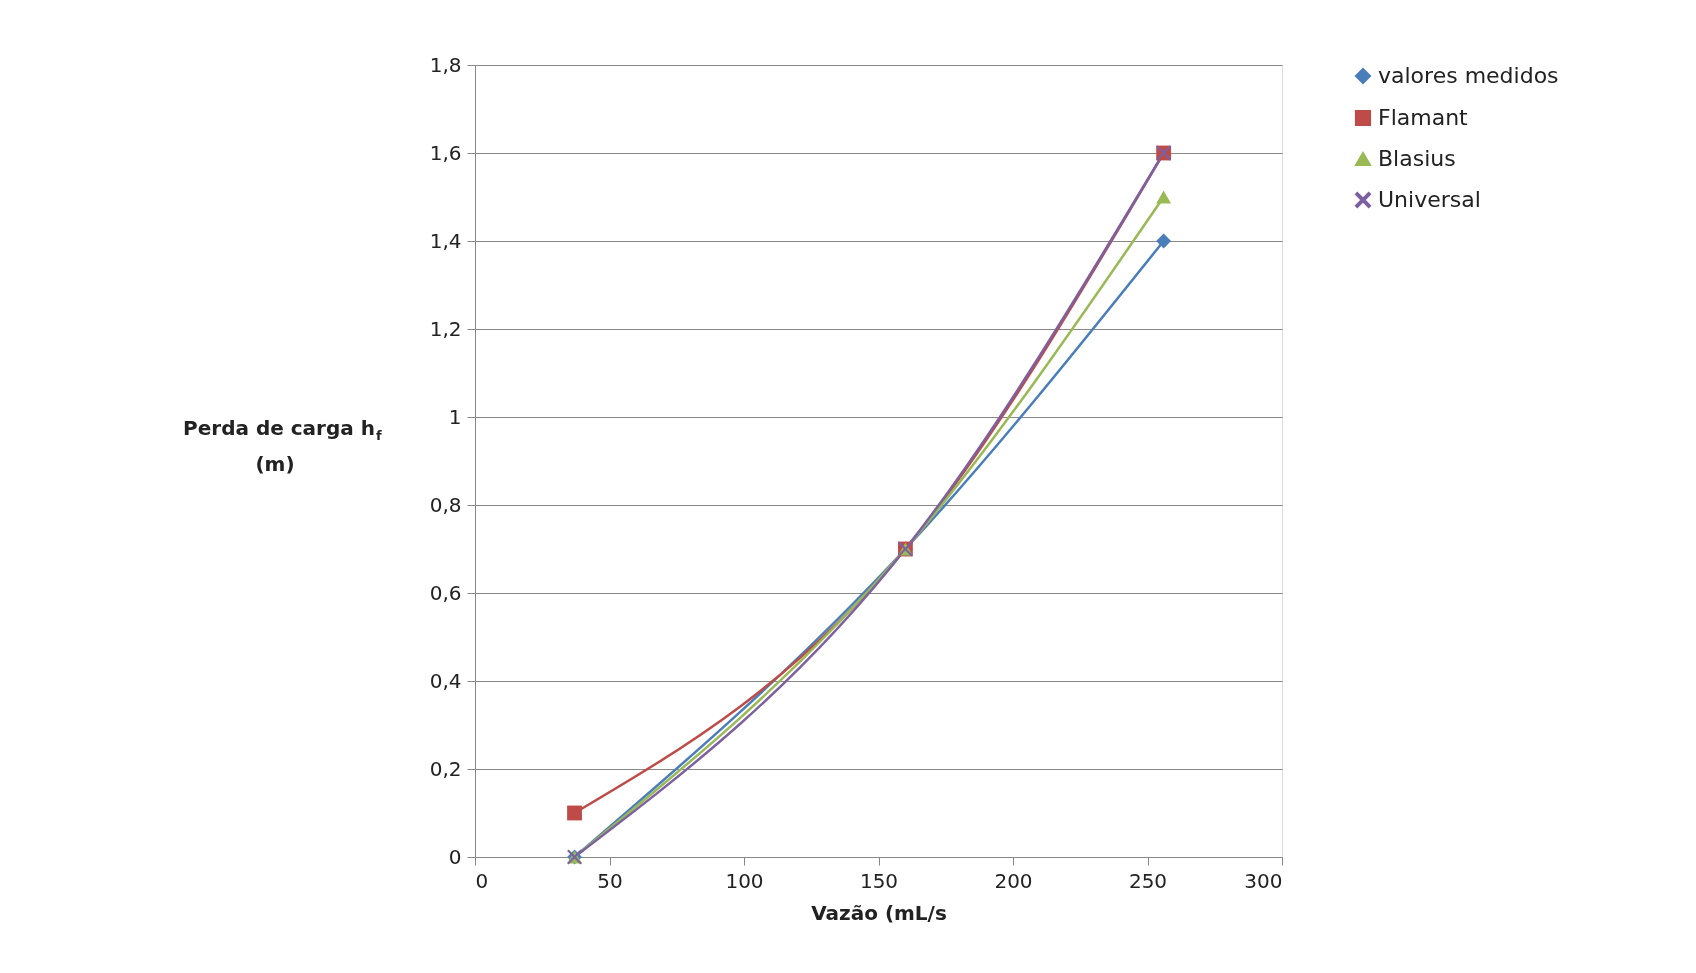 The image size is (1696, 973). Describe the element at coordinates (445, 768) in the screenshot. I see `y-tick-label: 0,2` at that location.